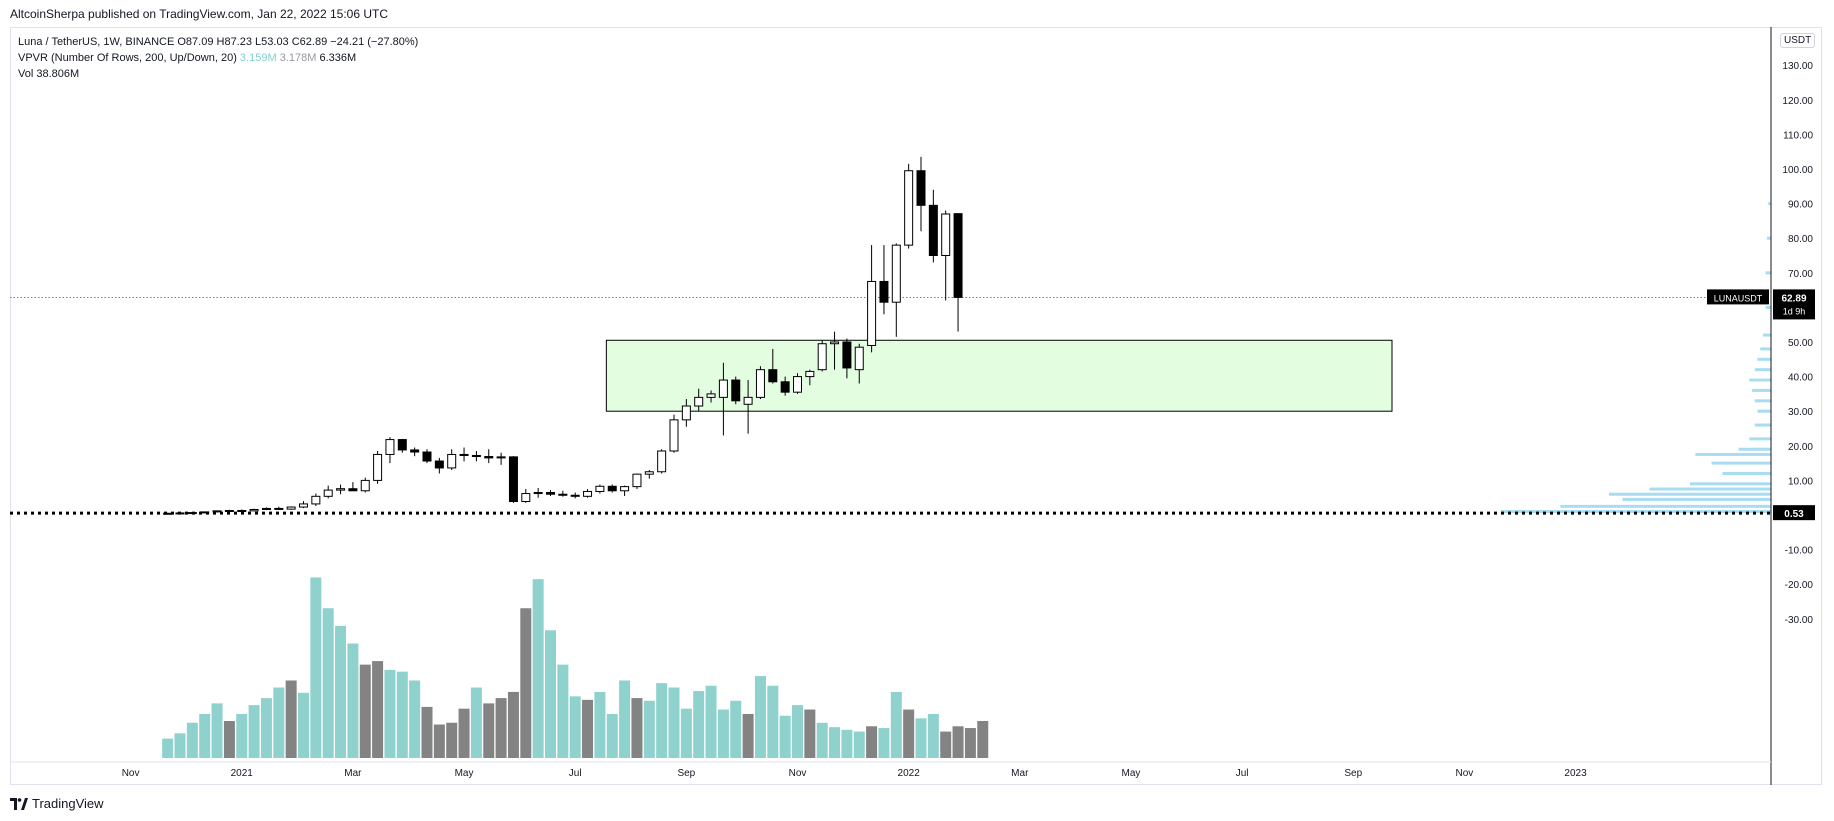  What do you see at coordinates (1800, 481) in the screenshot?
I see `price-tick-label: 10.00` at bounding box center [1800, 481].